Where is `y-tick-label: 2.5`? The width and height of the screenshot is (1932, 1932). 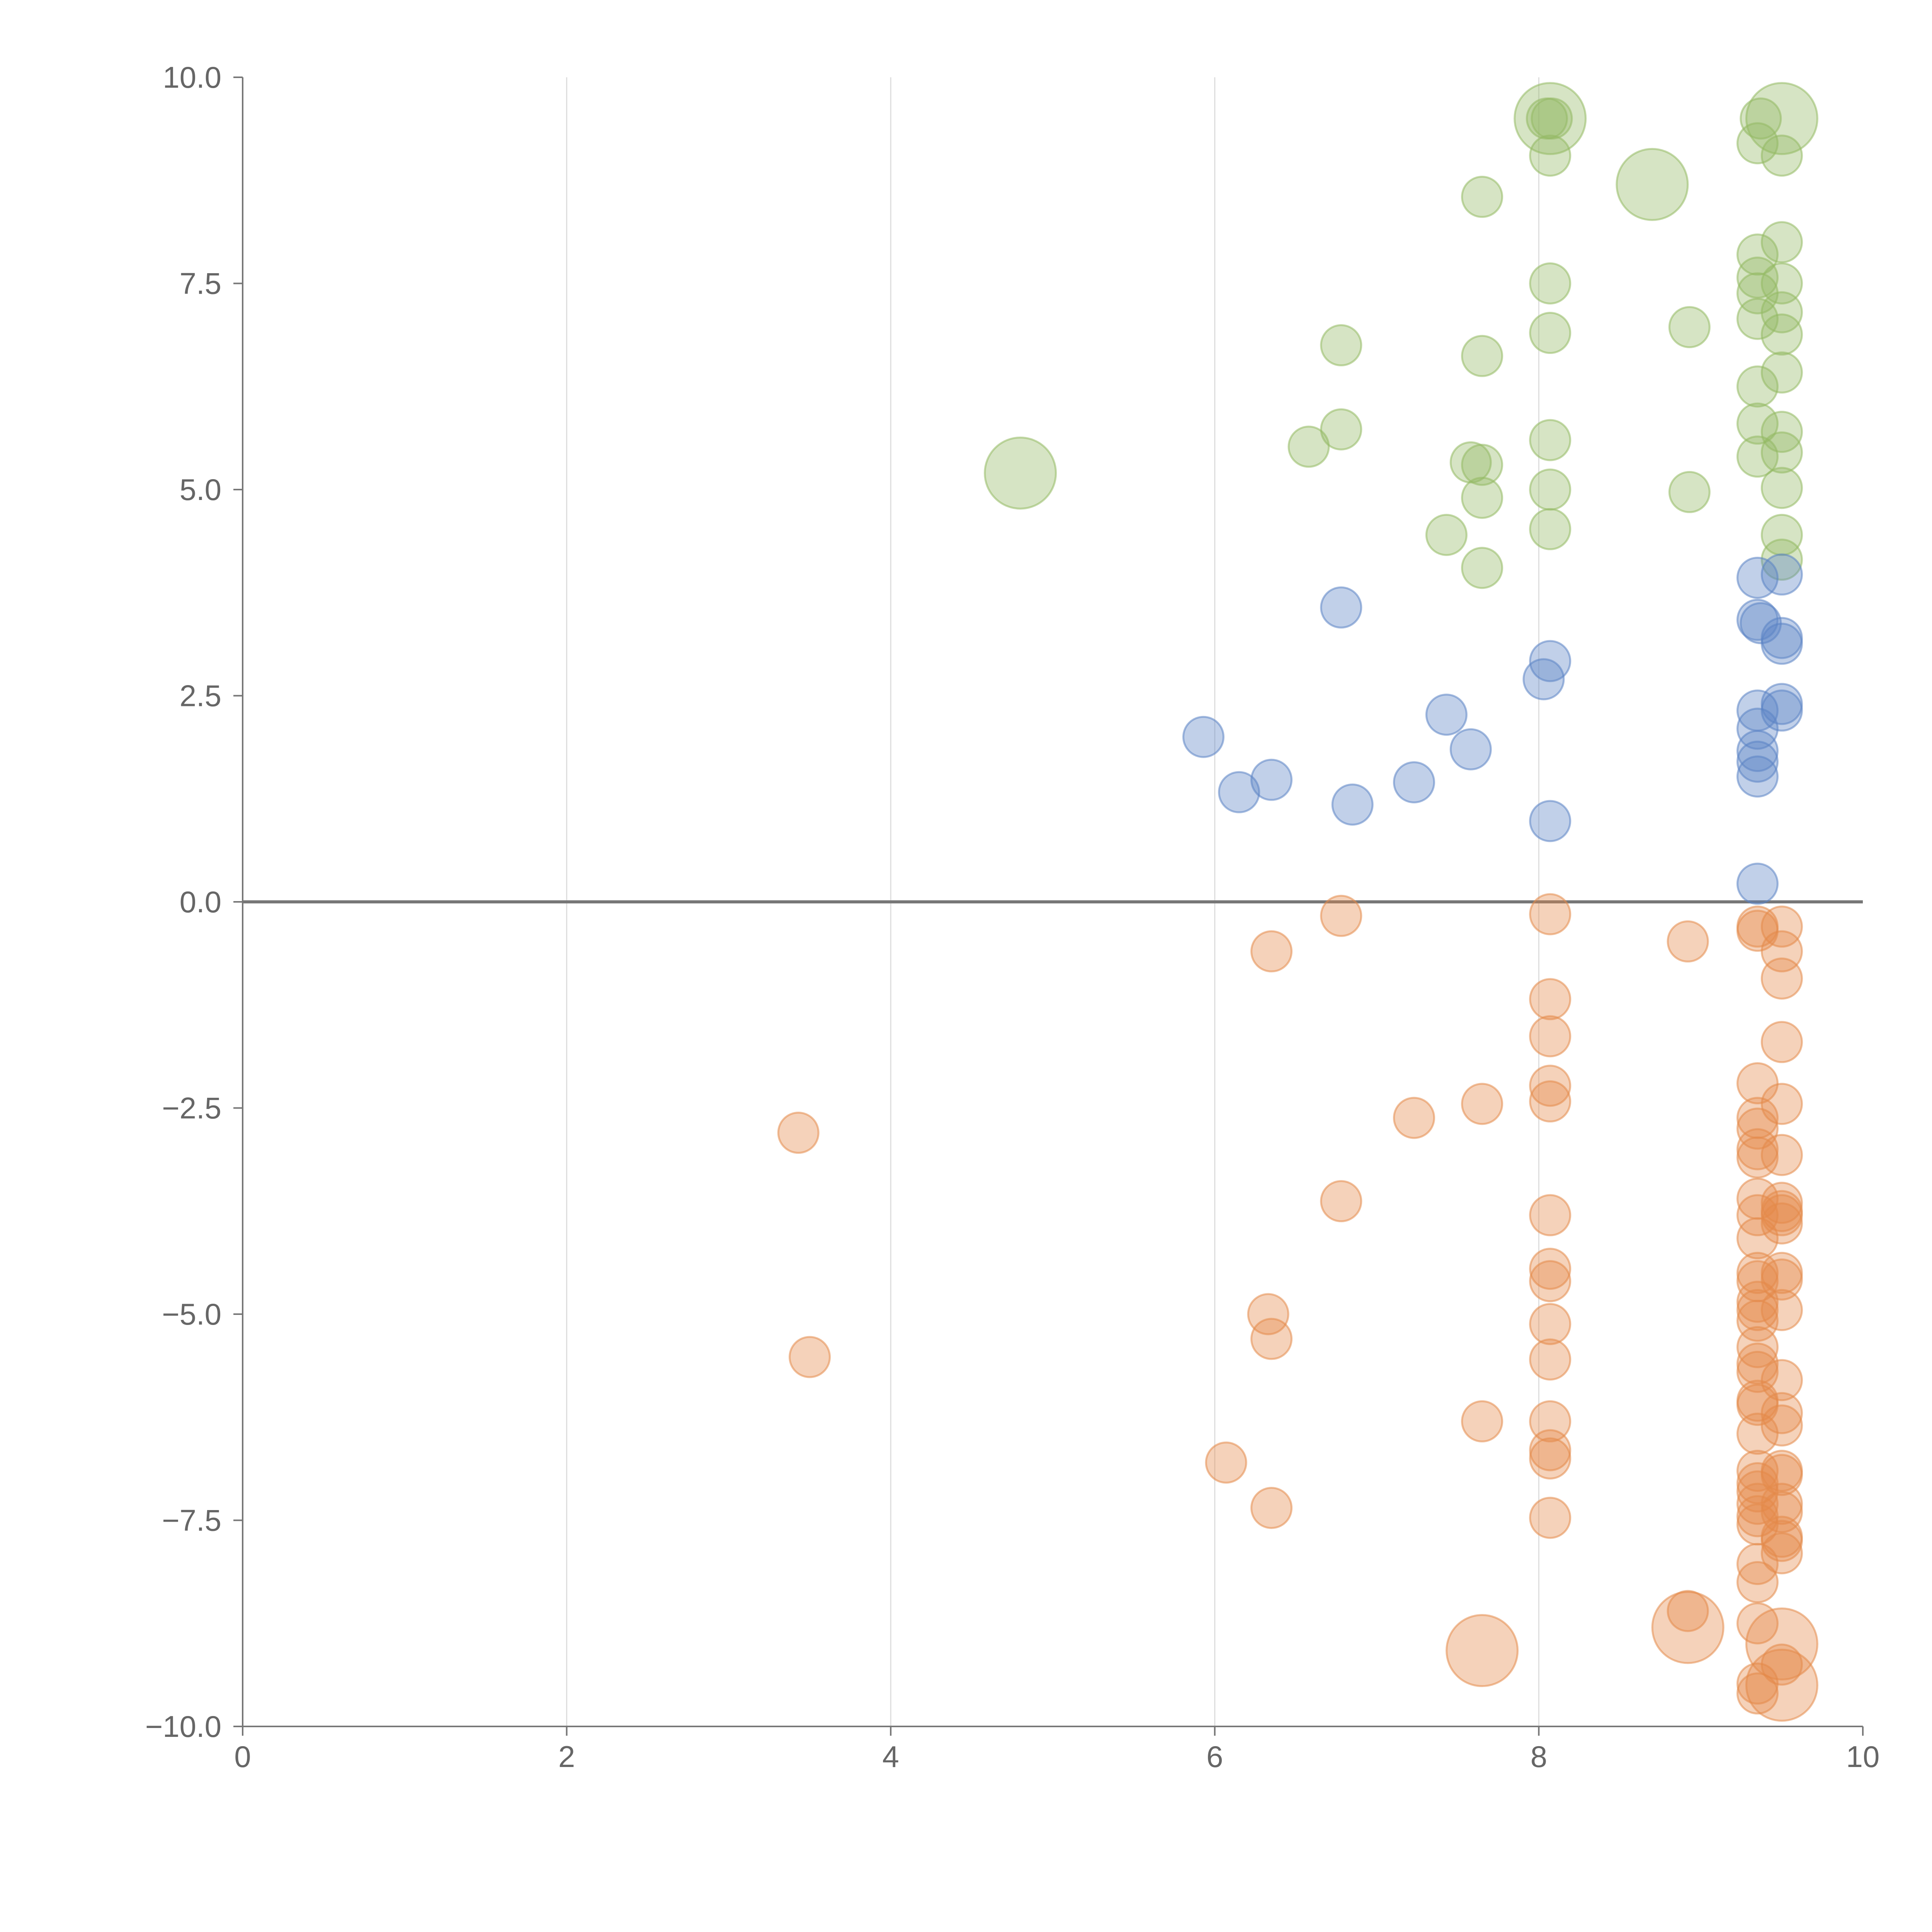 y-tick-label: 2.5 is located at coordinates (200, 696).